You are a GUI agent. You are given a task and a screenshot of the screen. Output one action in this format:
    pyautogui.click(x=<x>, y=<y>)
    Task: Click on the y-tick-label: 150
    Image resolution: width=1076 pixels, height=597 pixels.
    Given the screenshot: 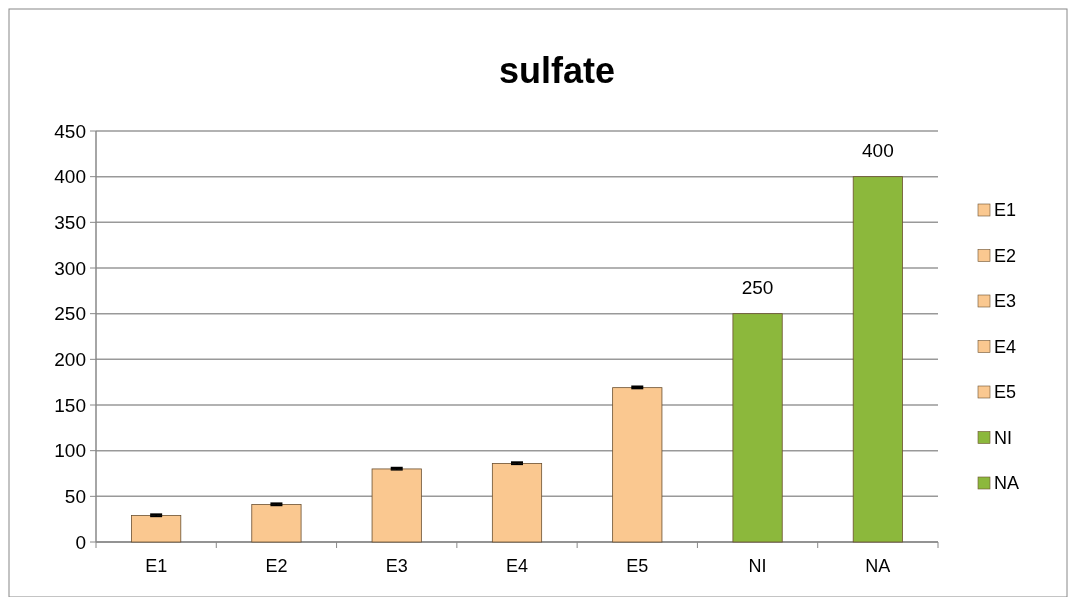 What is the action you would take?
    pyautogui.click(x=70, y=405)
    